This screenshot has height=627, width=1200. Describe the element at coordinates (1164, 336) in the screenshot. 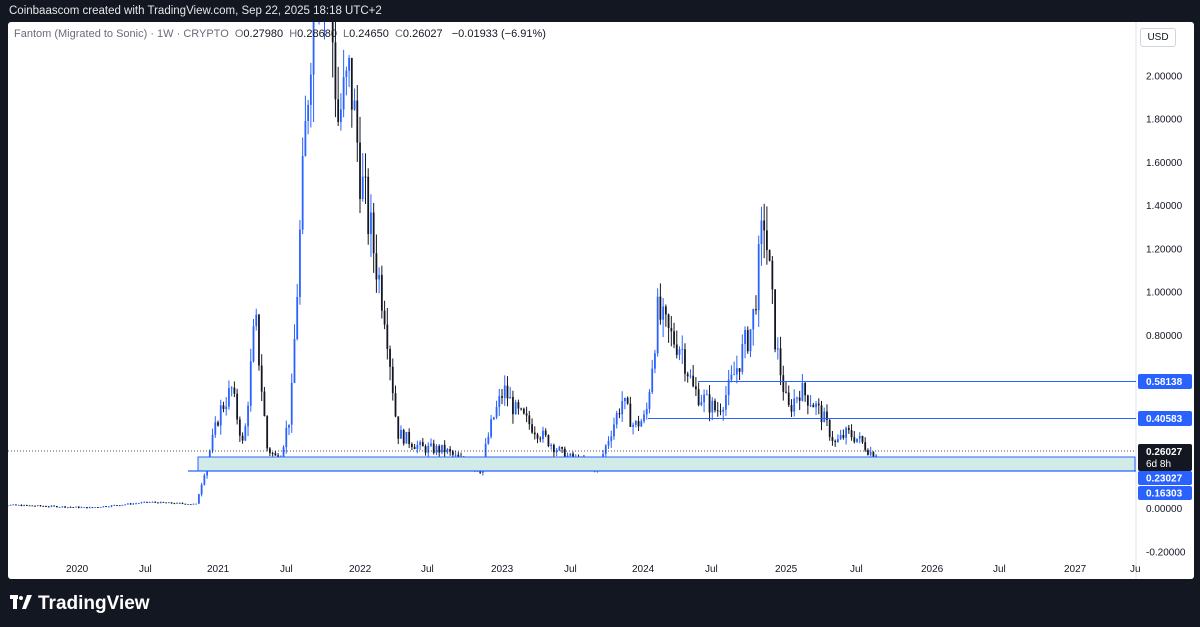

I see `y-tick-label: 0.80000` at that location.